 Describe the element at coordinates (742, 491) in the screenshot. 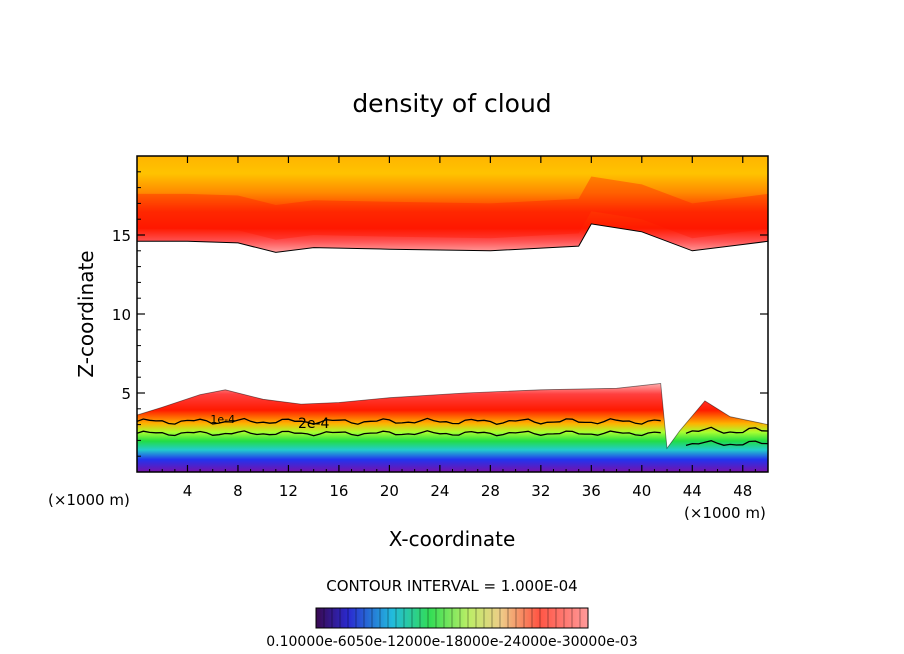

I see `x-tick-label: 48` at that location.